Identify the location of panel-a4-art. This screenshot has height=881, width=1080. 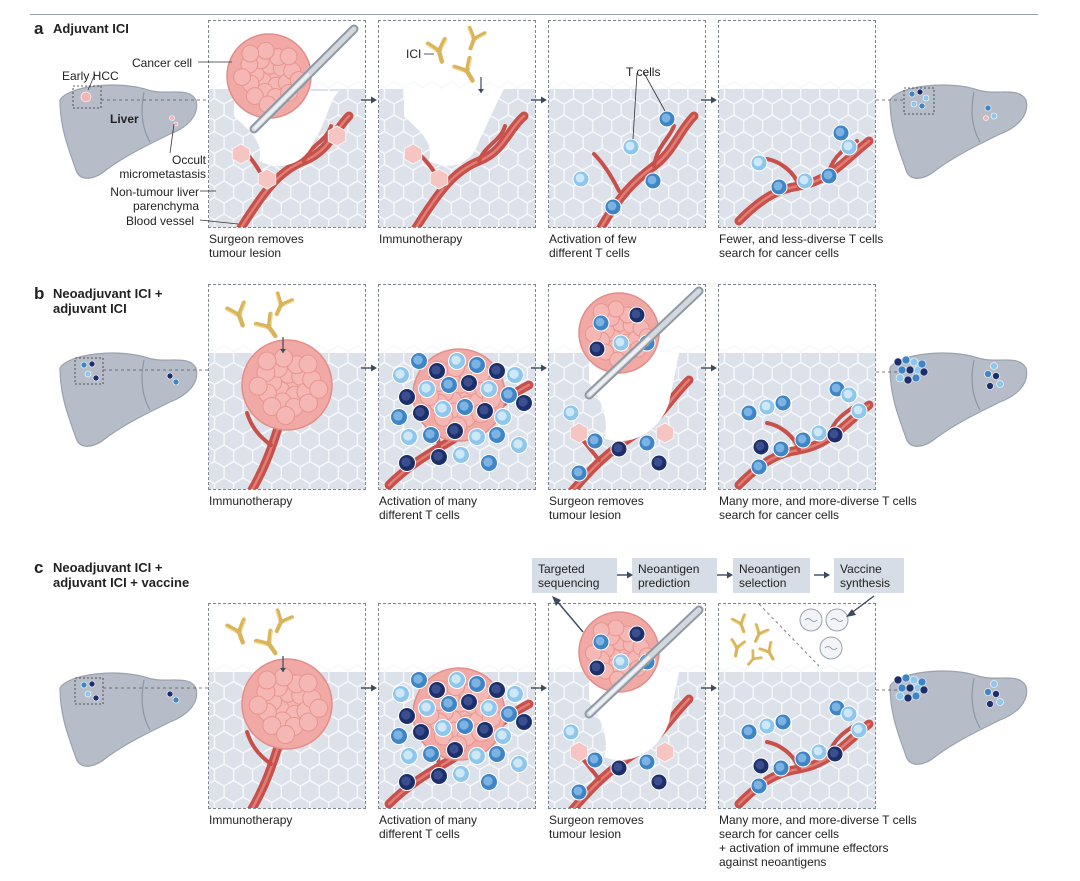
(797, 154).